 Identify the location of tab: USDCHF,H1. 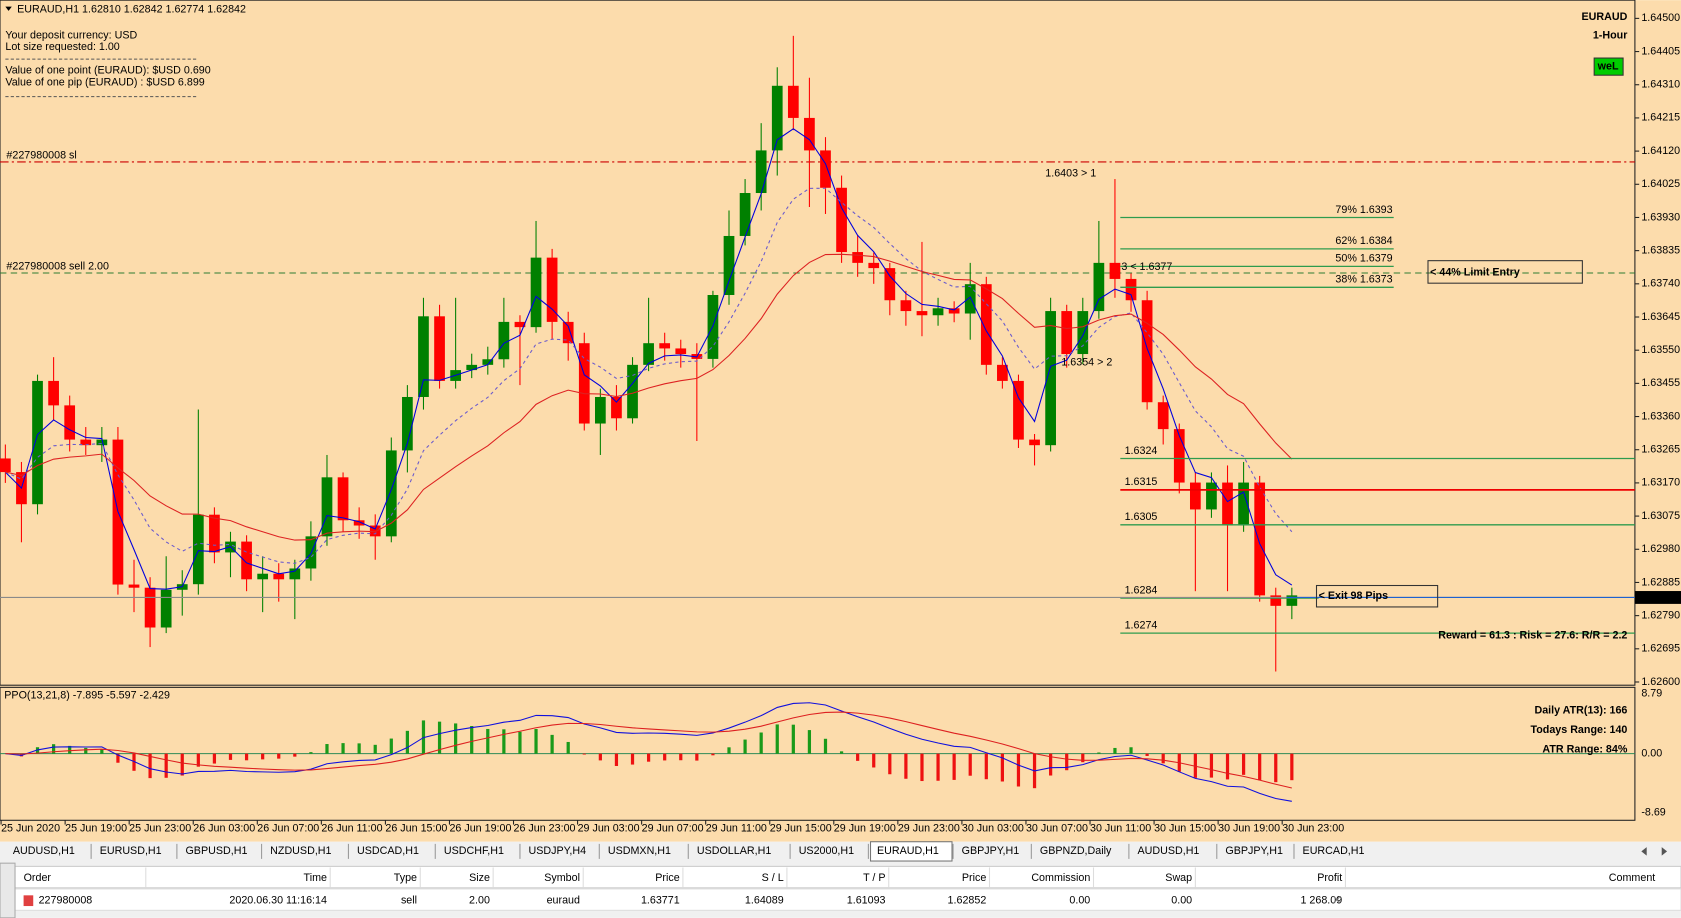
(474, 851).